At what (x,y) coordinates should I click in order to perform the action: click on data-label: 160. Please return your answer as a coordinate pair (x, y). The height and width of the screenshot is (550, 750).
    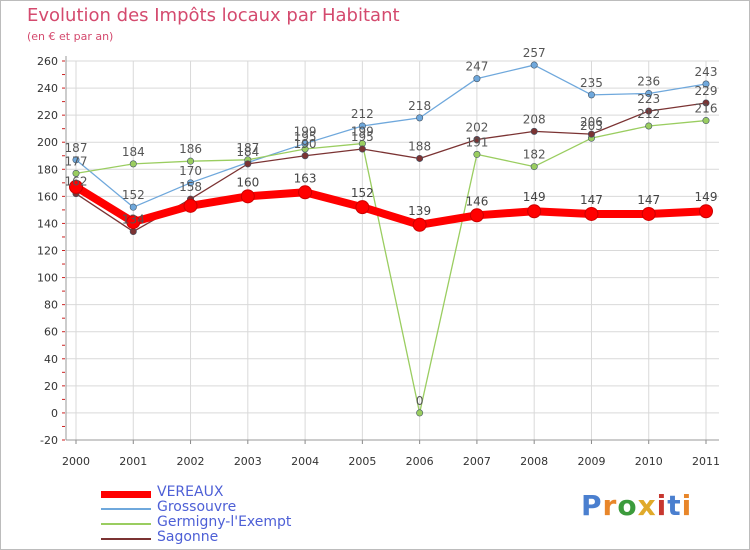
    Looking at the image, I should click on (247, 182).